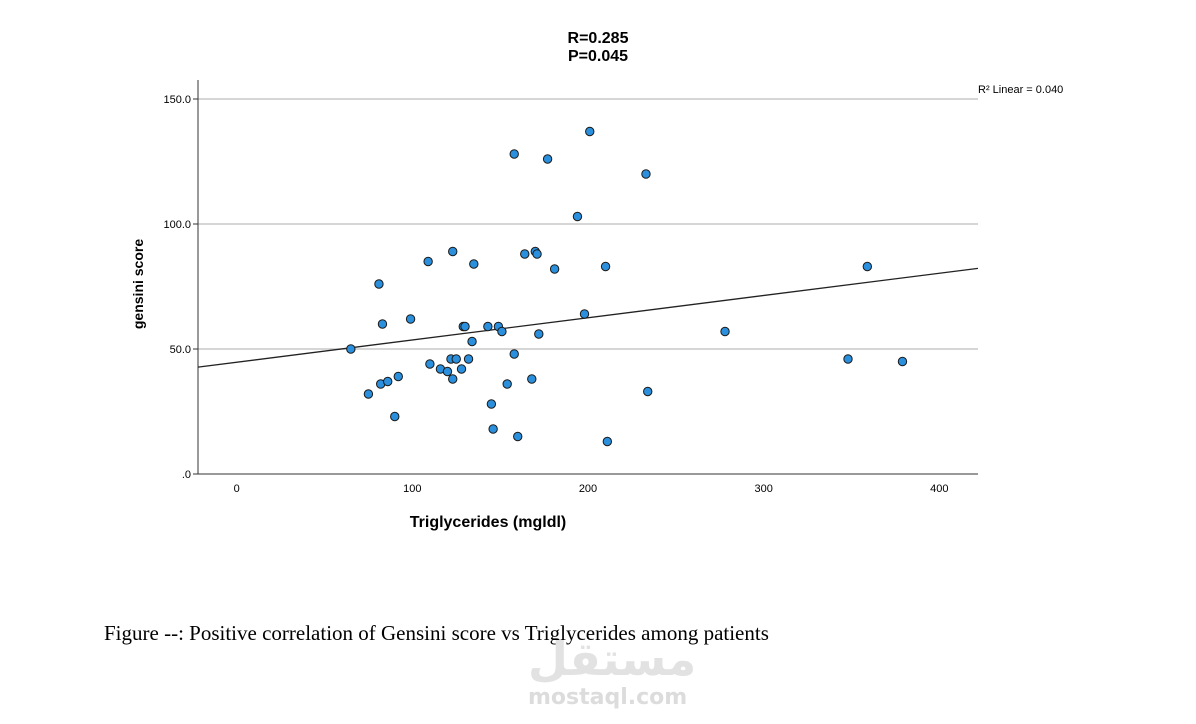 The height and width of the screenshot is (724, 1196). I want to click on y-tick-label-2: 100.0, so click(177, 225).